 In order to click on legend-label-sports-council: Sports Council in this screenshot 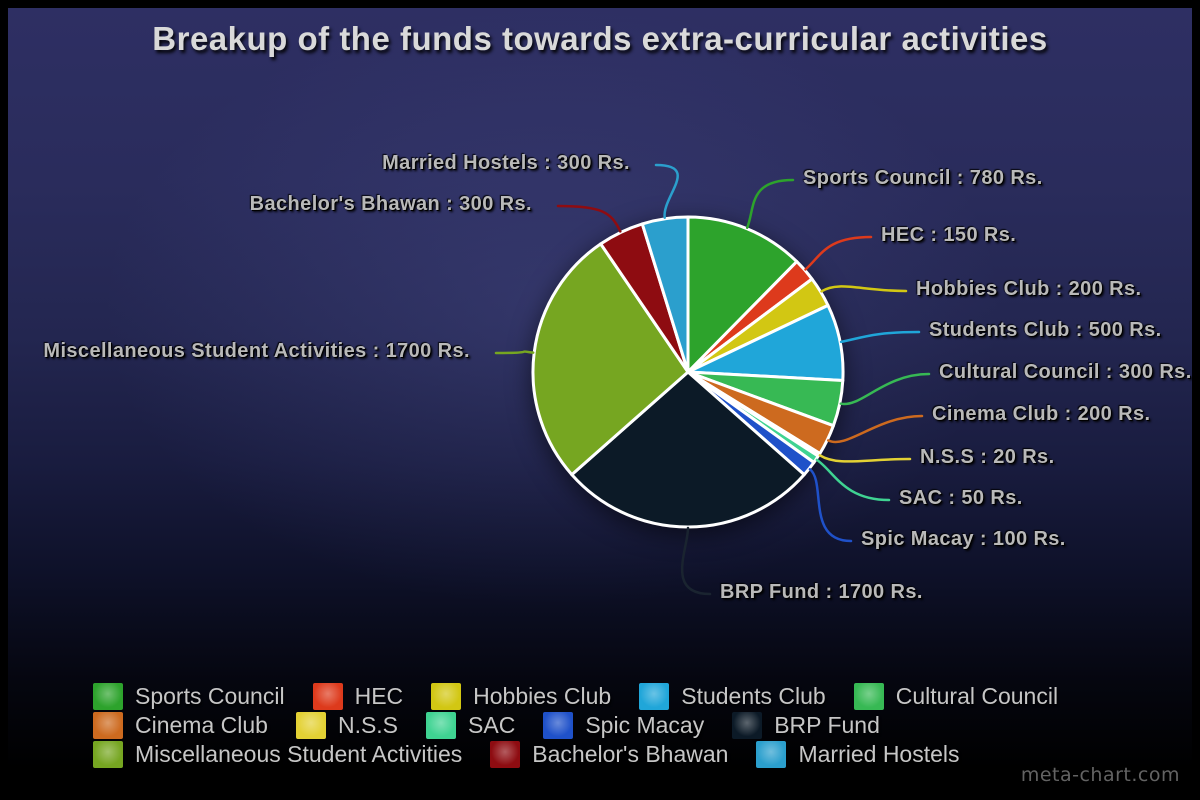, I will do `click(210, 695)`.